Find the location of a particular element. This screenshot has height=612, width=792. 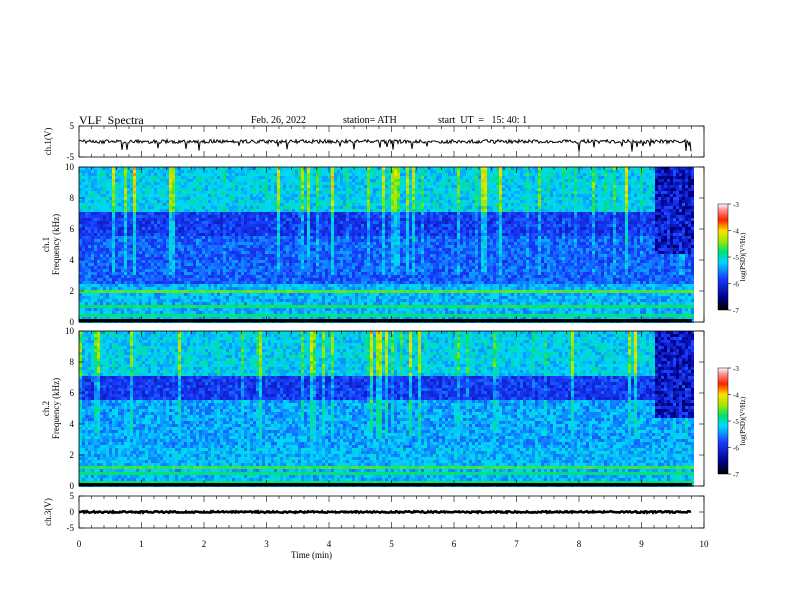

start-time-label: start UT = 15: 40: 1 is located at coordinates (482, 120).